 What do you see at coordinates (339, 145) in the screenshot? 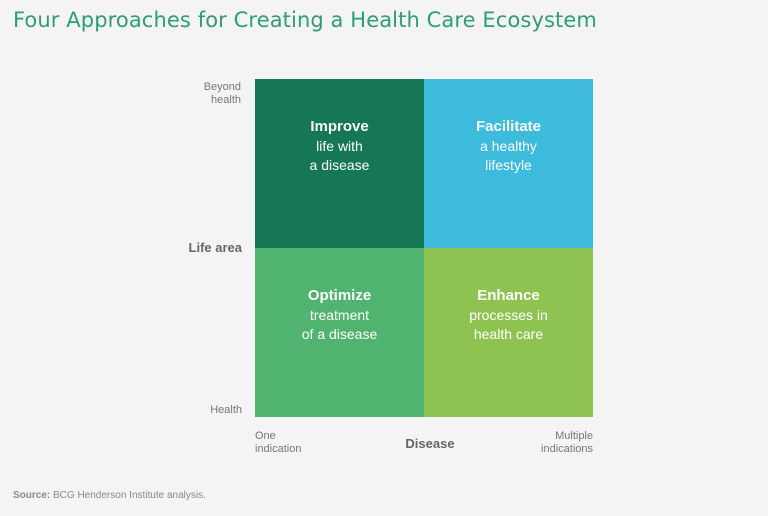
I see `quadrant-text-line: life with` at bounding box center [339, 145].